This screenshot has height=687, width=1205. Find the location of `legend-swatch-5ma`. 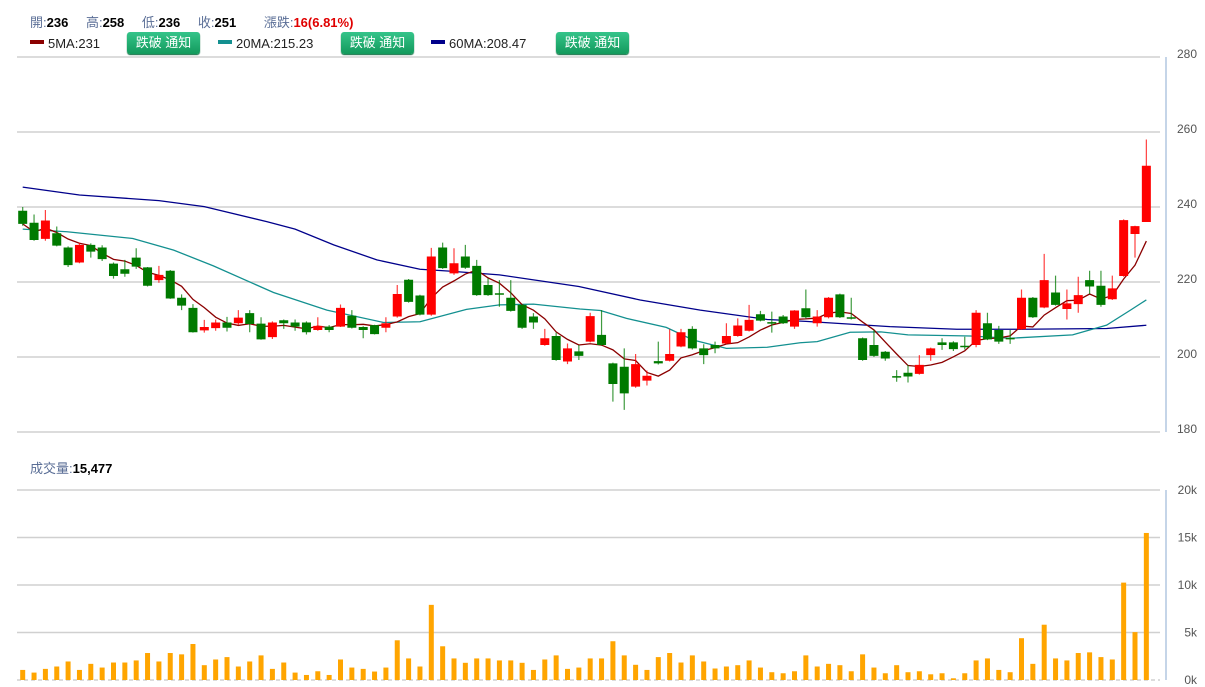

legend-swatch-5ma is located at coordinates (37, 41).